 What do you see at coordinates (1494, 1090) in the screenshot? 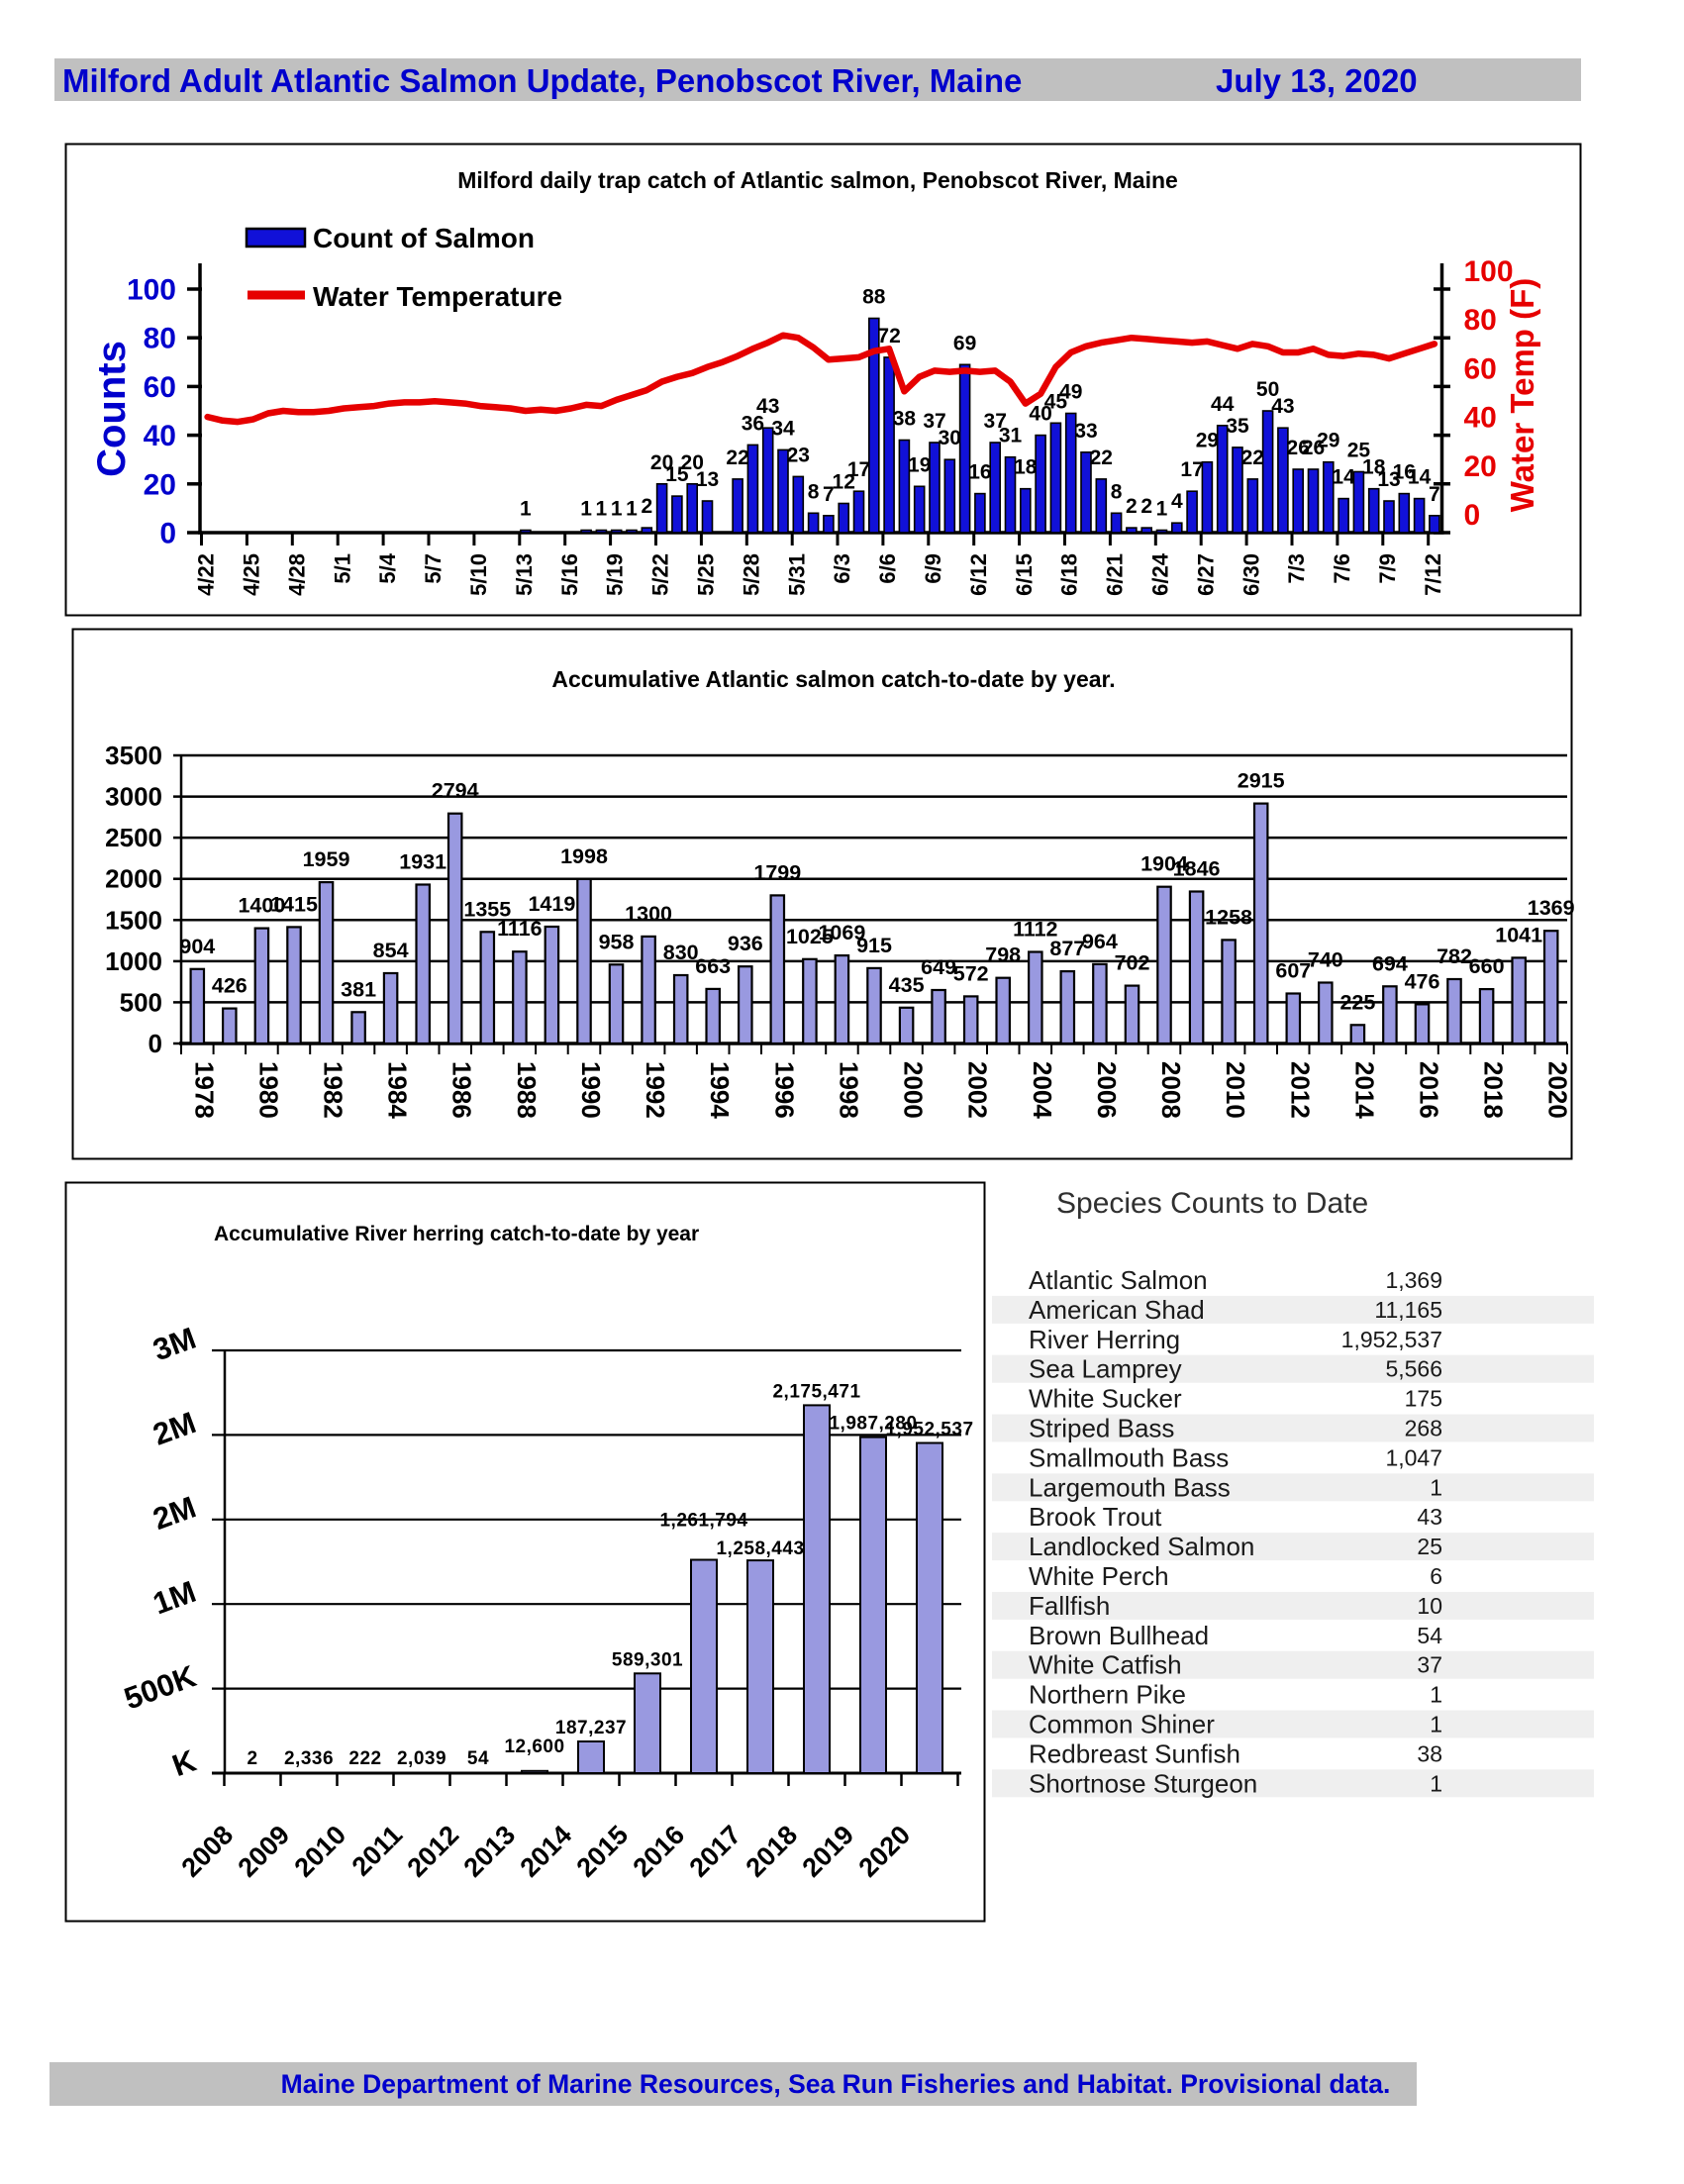
I see `svg-text: 2018` at bounding box center [1494, 1090].